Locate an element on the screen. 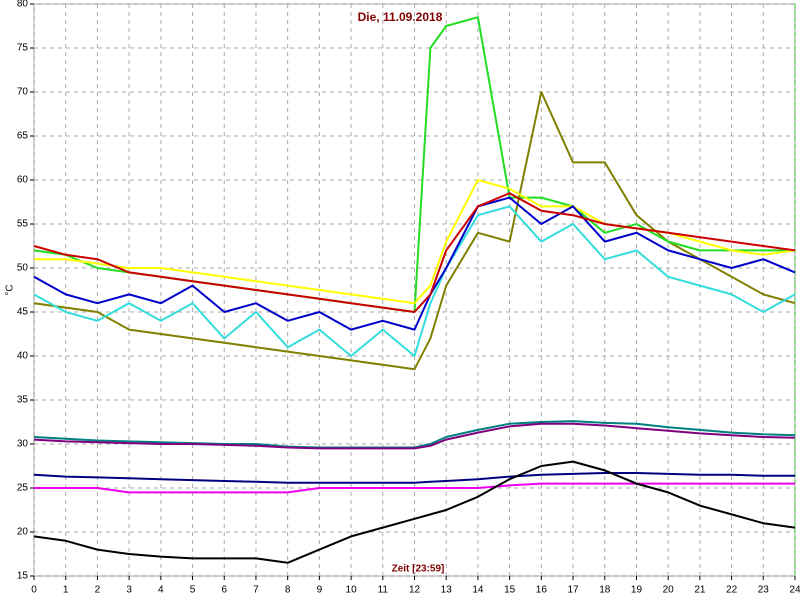  x-tick-label: 19 is located at coordinates (637, 590).